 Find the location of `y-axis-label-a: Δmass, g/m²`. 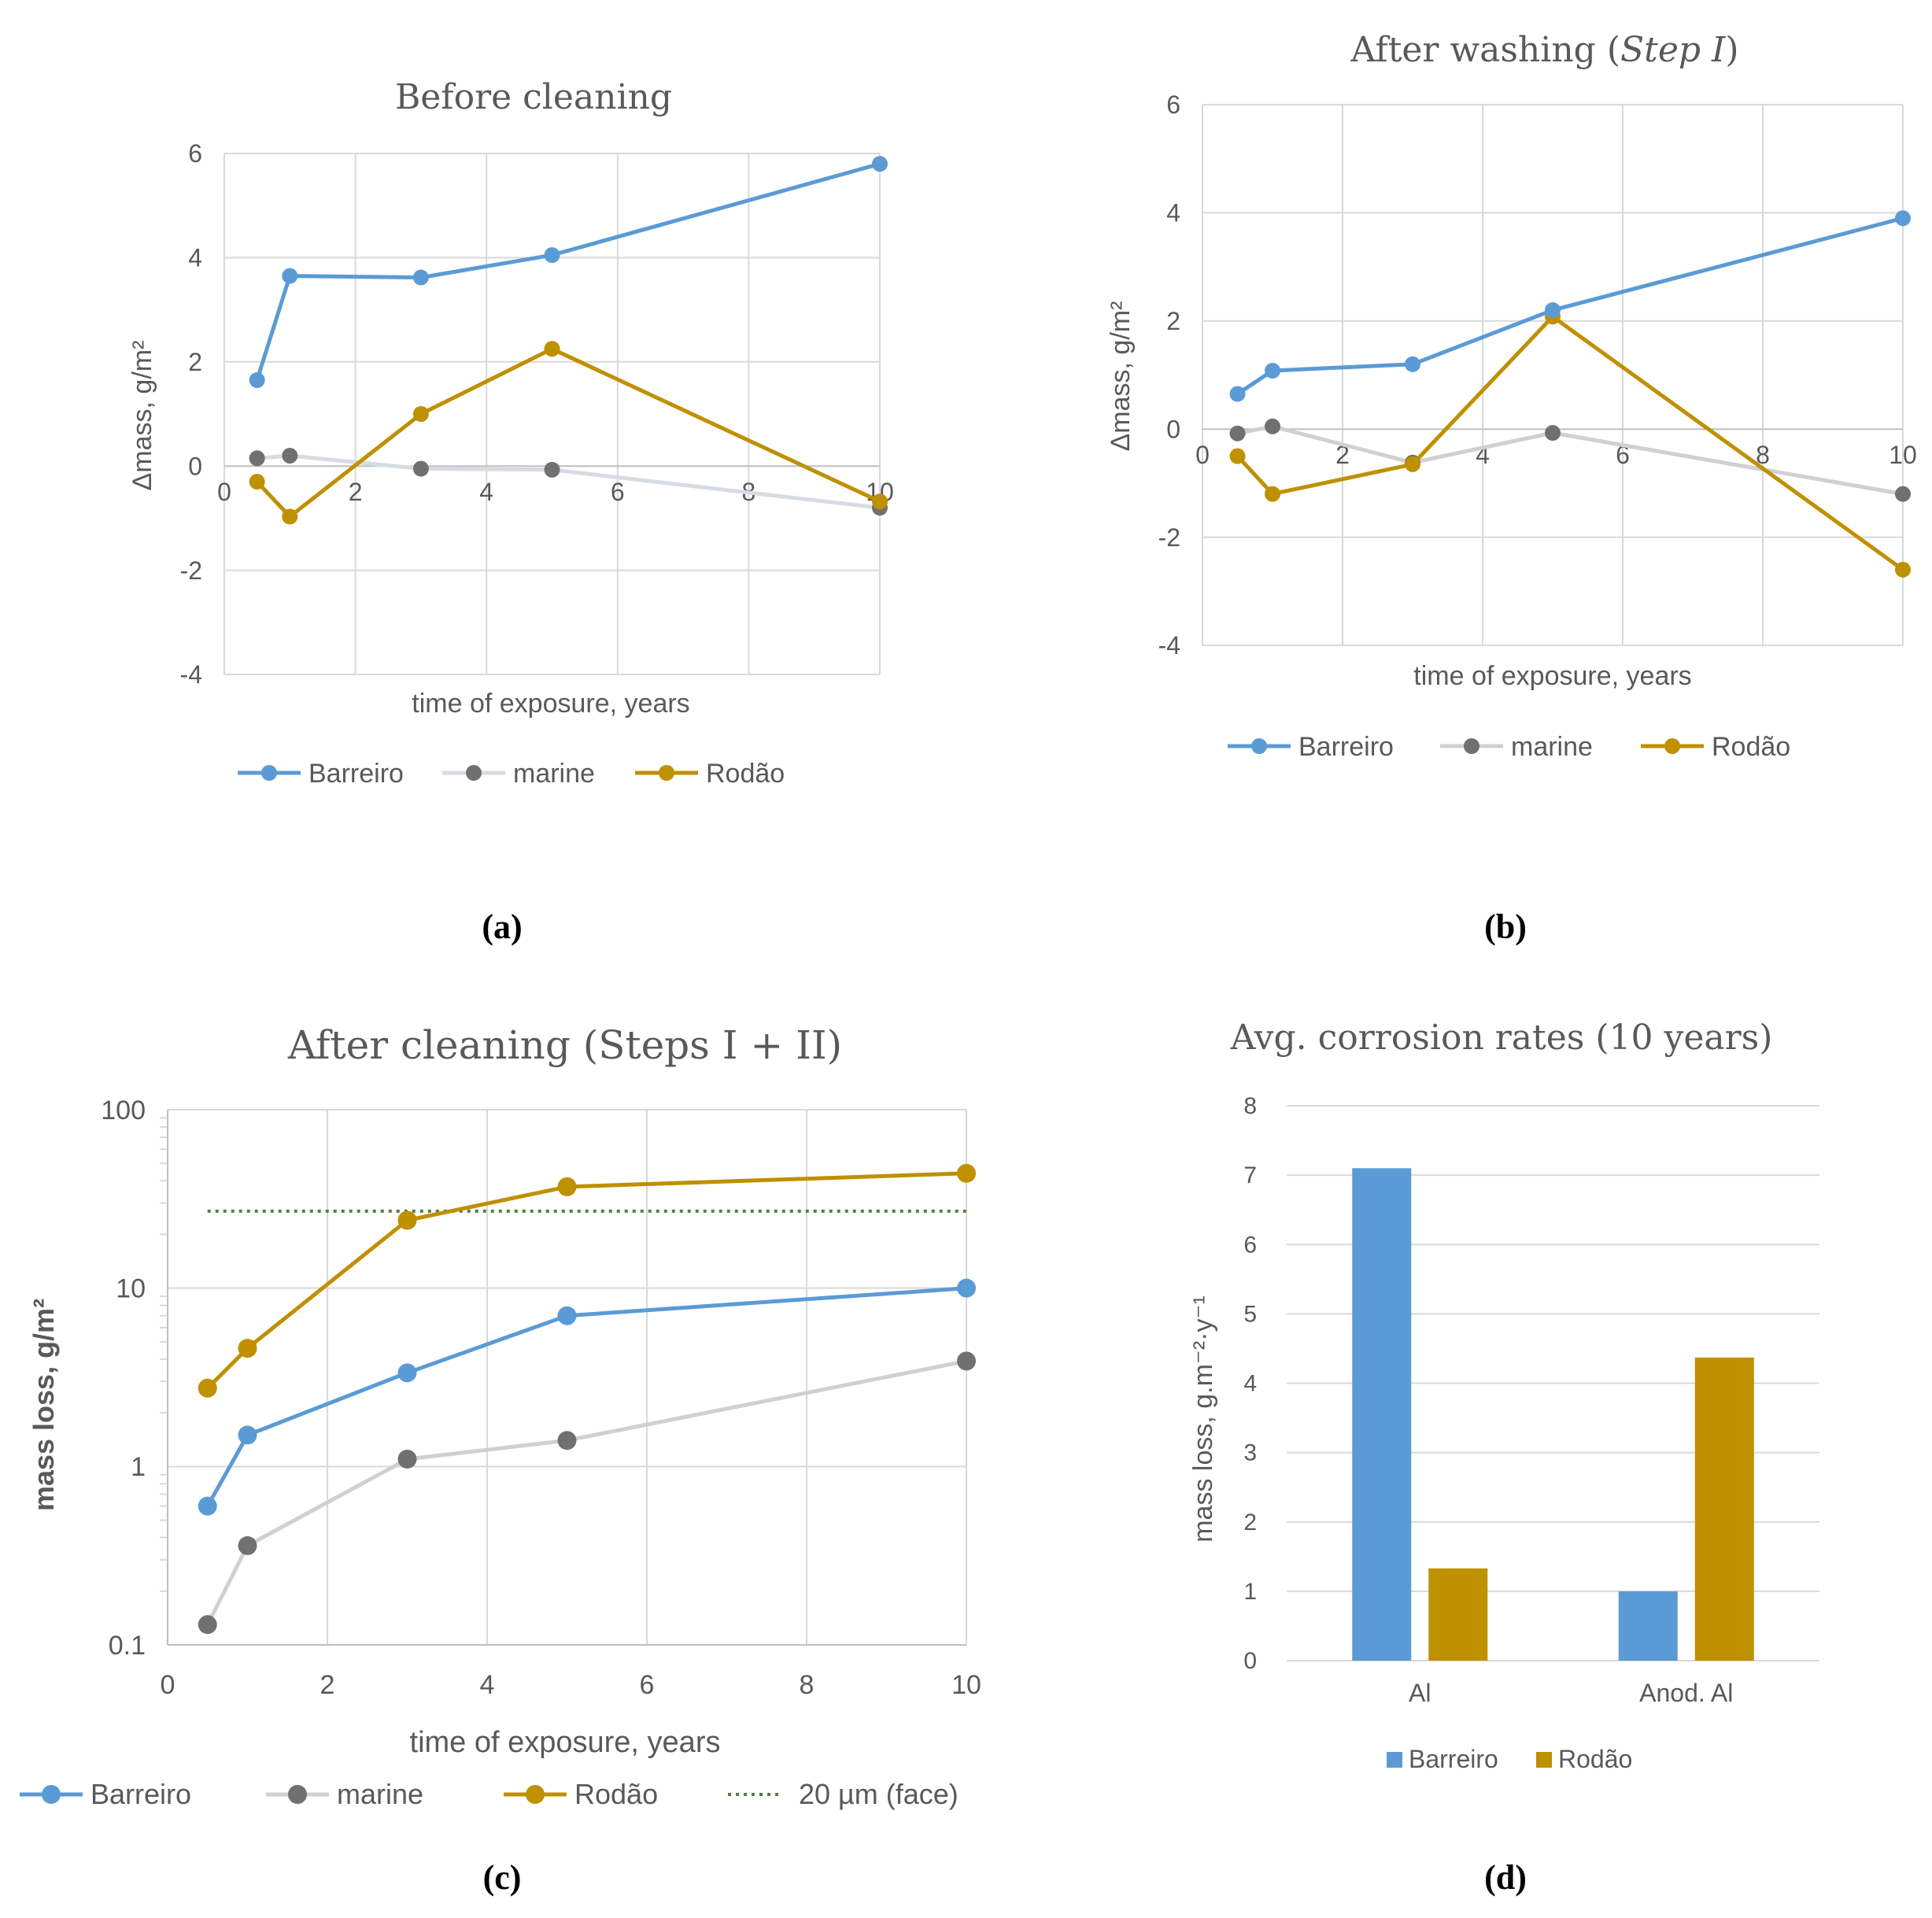

y-axis-label-a: Δmass, g/m² is located at coordinates (142, 416).